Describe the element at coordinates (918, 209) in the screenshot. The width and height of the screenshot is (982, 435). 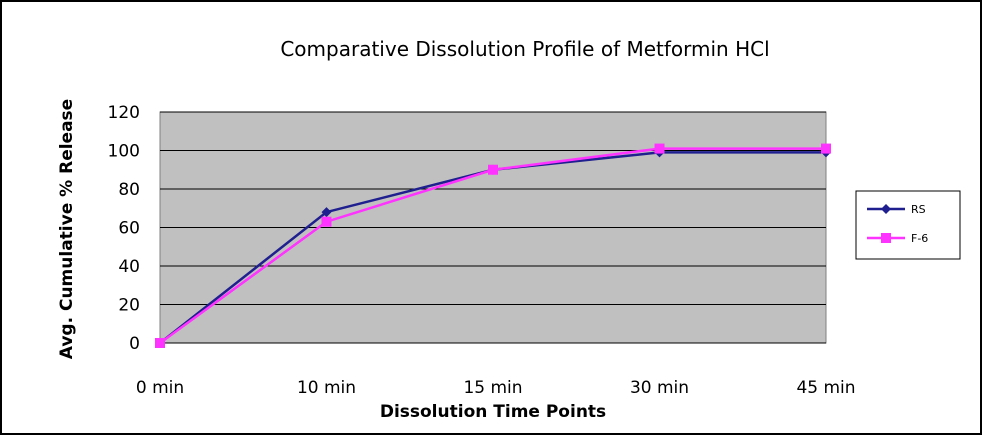
I see `legend-label: RS` at that location.